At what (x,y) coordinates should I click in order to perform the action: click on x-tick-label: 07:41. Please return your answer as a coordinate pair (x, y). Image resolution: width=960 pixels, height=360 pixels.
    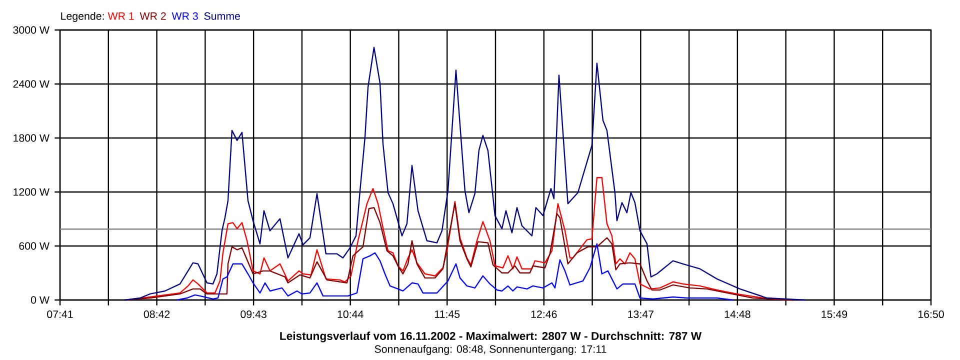
    Looking at the image, I should click on (60, 314).